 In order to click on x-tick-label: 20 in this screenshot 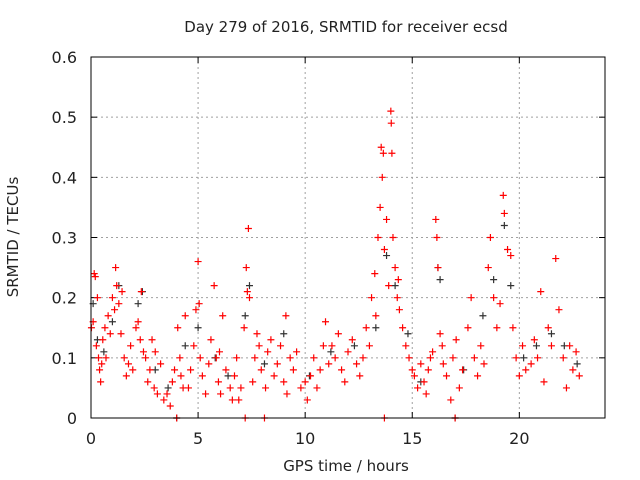, I will do `click(519, 438)`.